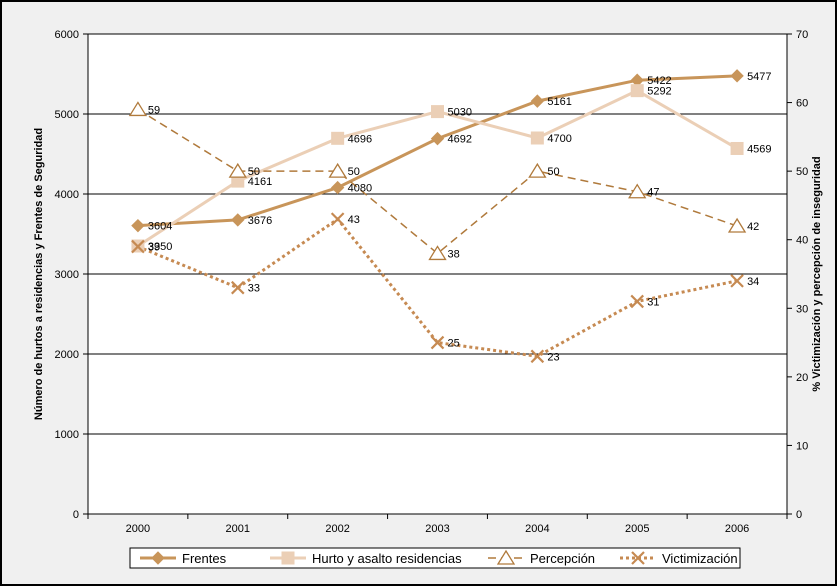 The height and width of the screenshot is (586, 837). Describe the element at coordinates (254, 289) in the screenshot. I see `series-3-data-label: 33` at that location.